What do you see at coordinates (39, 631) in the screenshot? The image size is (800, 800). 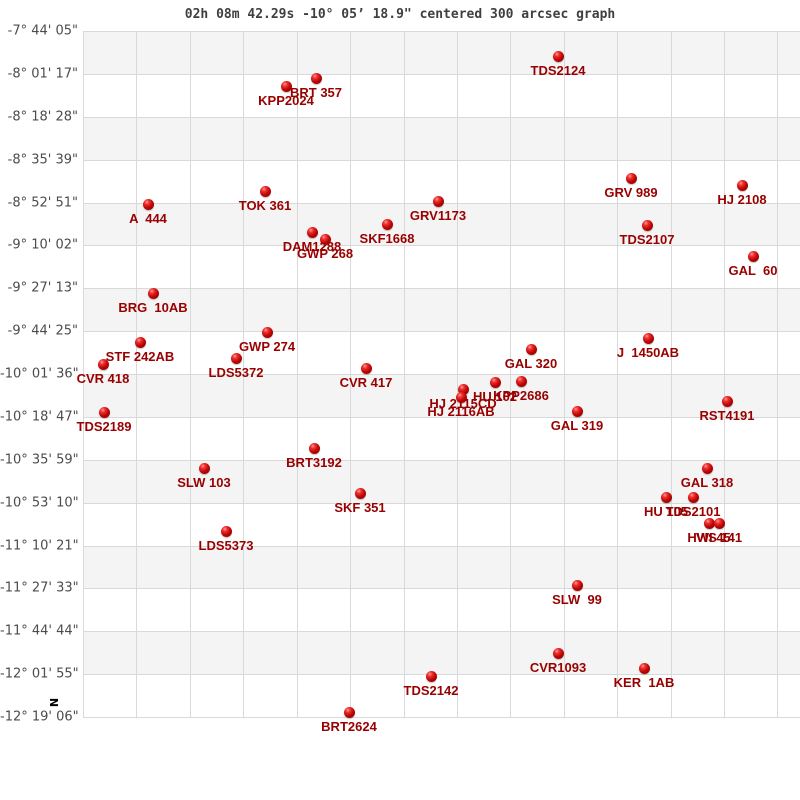 I see `y-tick-label: -11° 44' 44"` at bounding box center [39, 631].